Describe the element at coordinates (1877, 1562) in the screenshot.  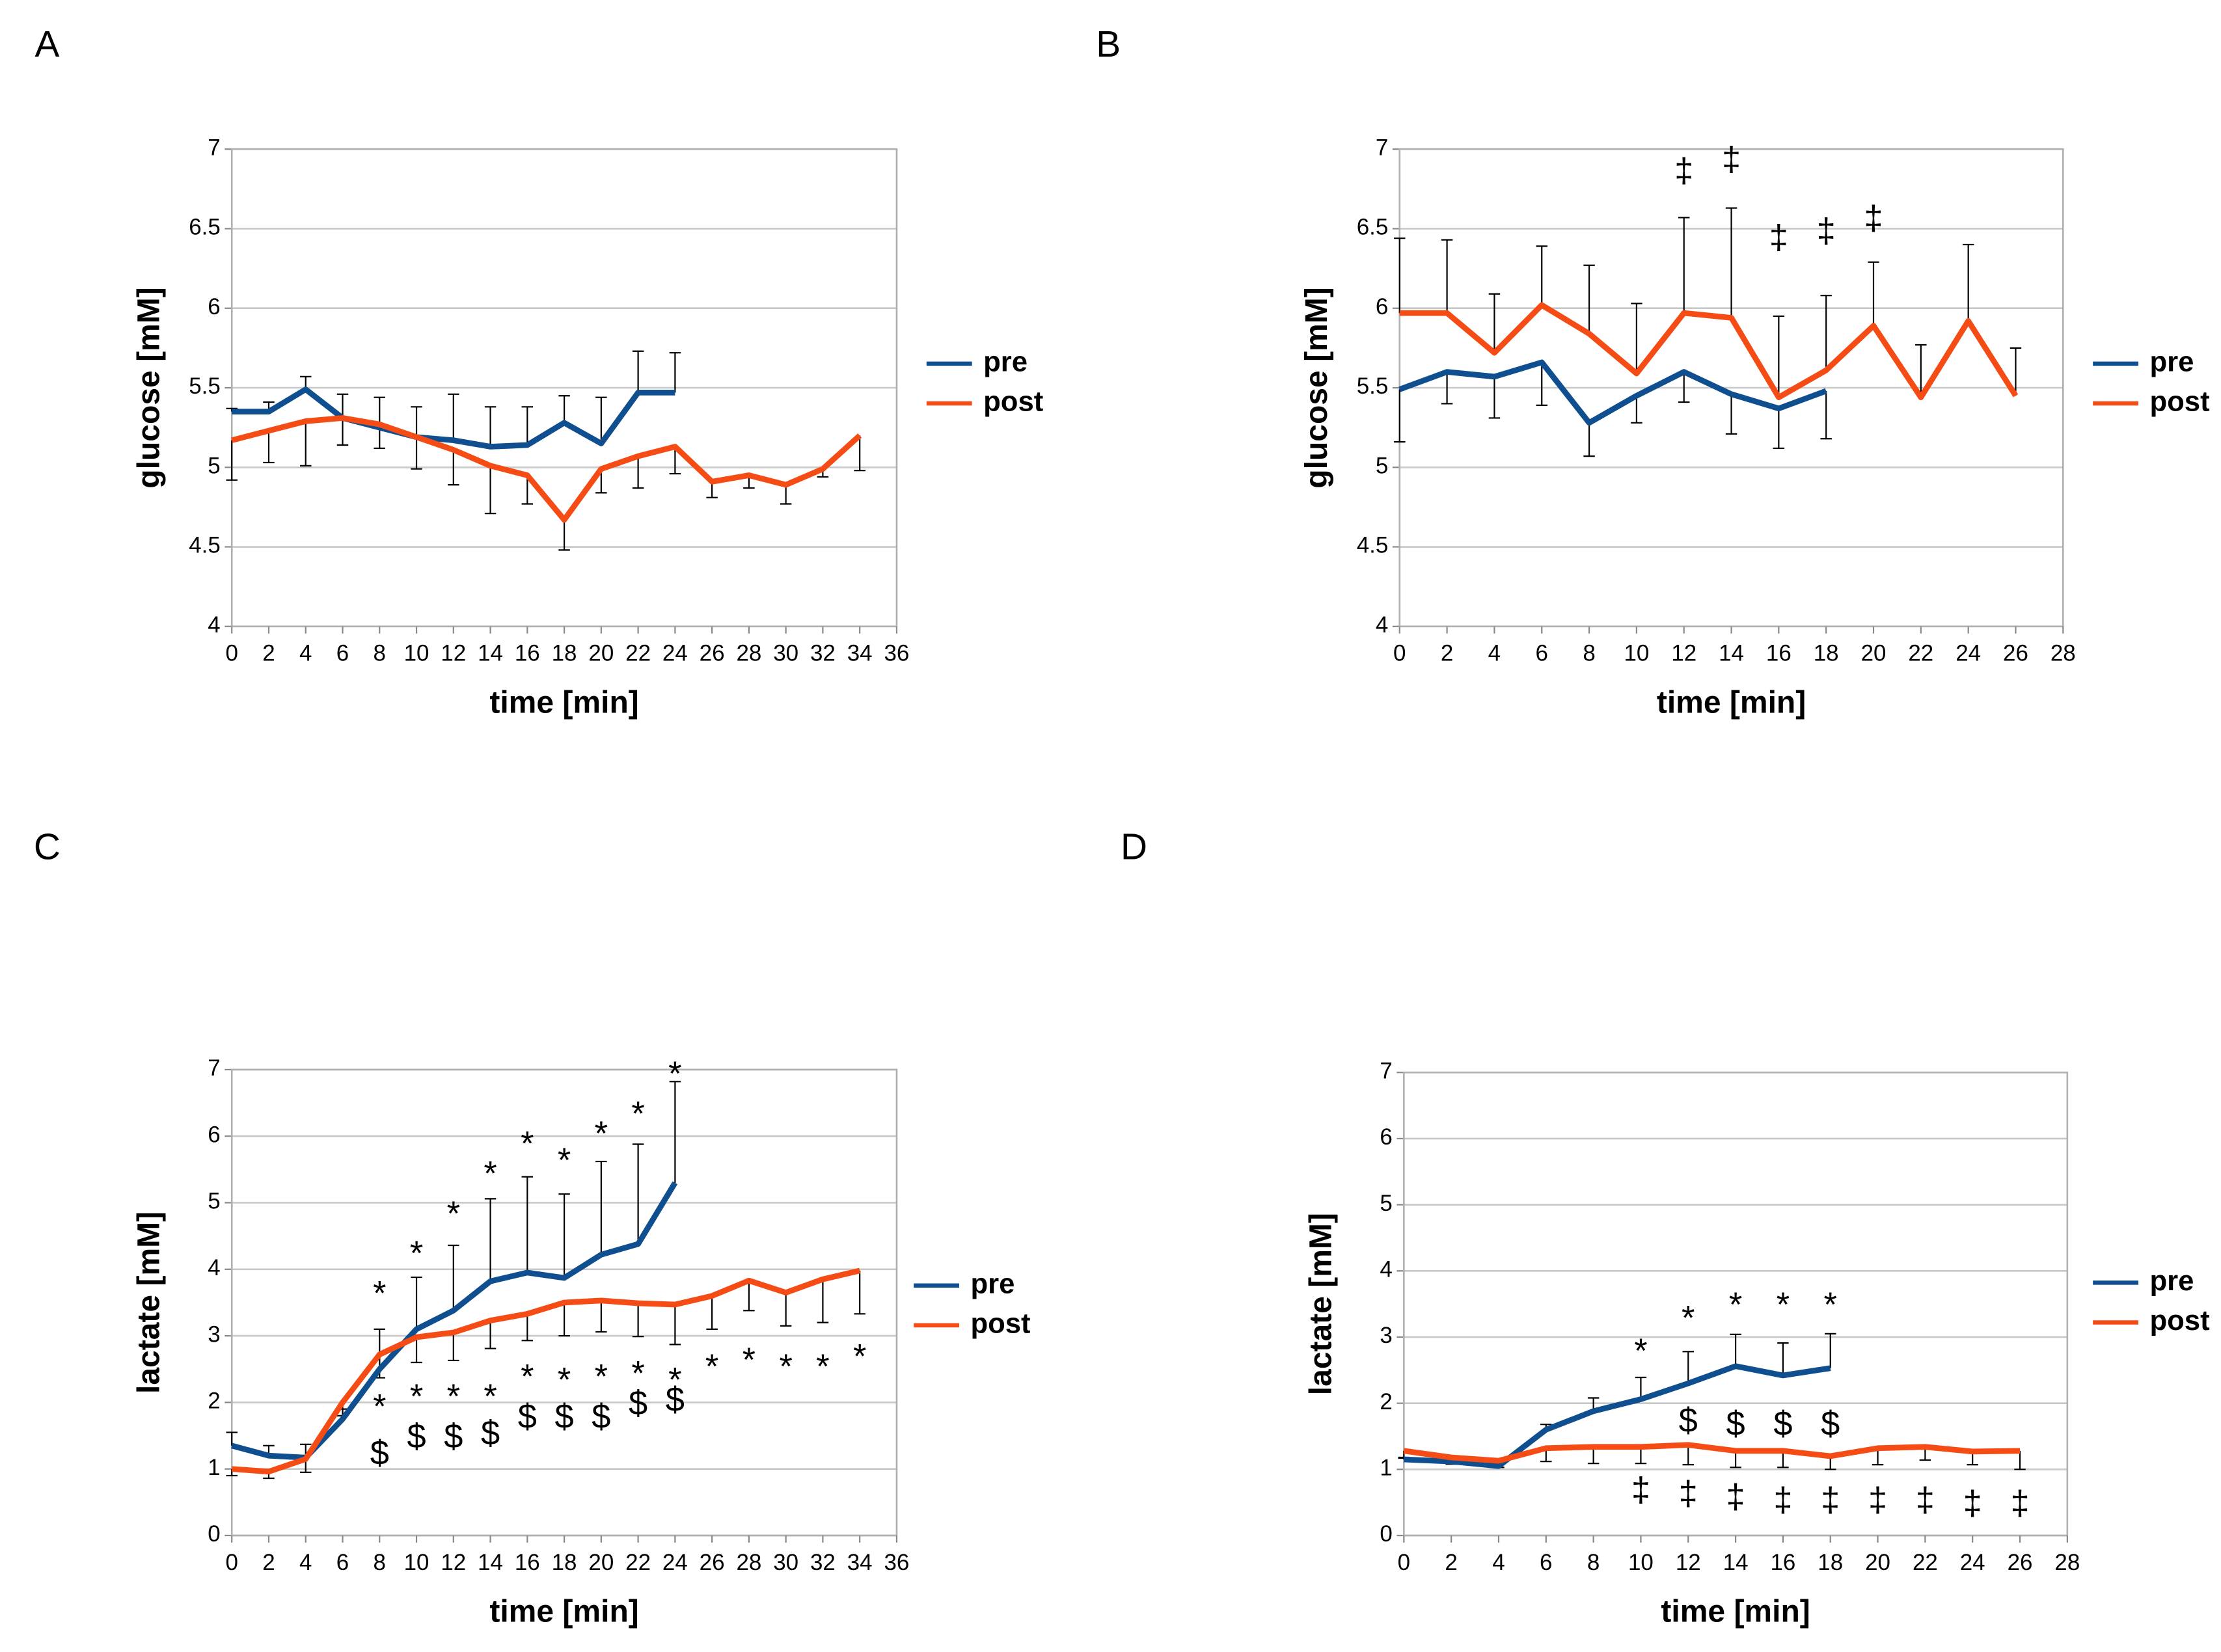
I see `x-tick-label: 20` at that location.